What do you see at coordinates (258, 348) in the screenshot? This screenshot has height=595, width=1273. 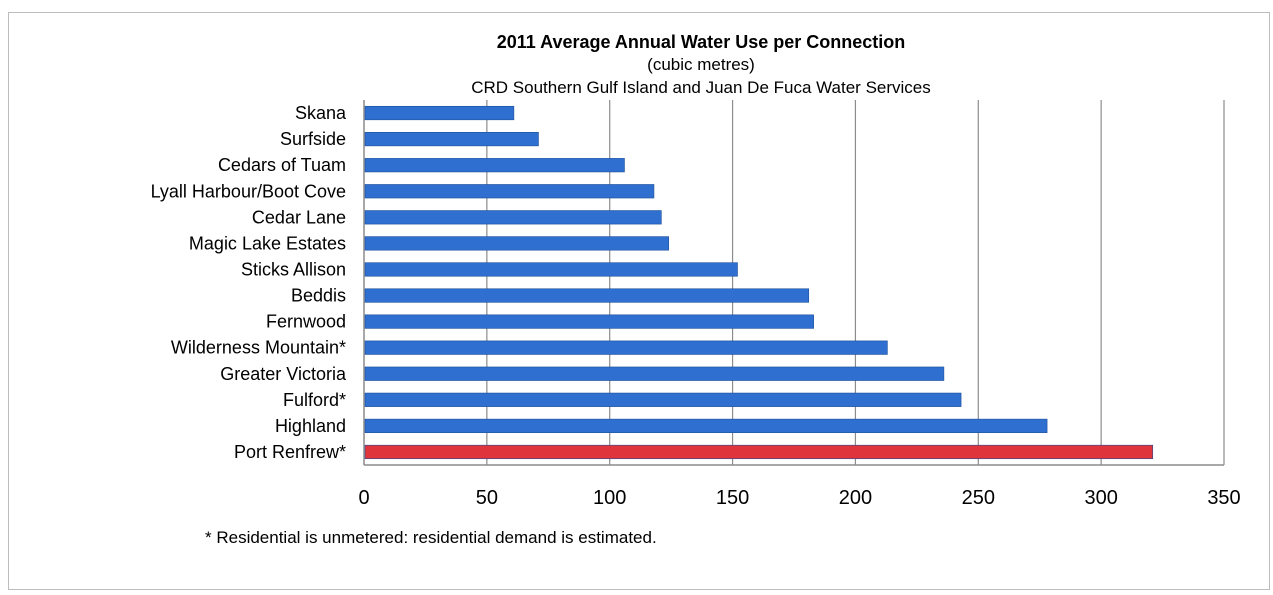 I see `category-label: Wilderness Mountain*` at bounding box center [258, 348].